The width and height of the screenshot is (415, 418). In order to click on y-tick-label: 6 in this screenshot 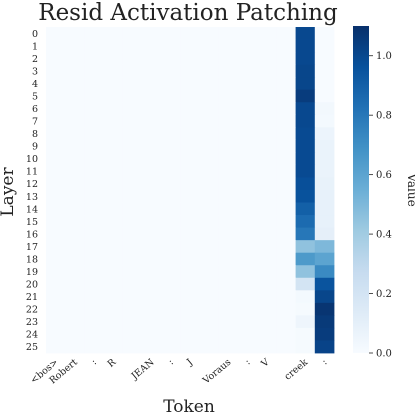, I will do `click(35, 109)`.